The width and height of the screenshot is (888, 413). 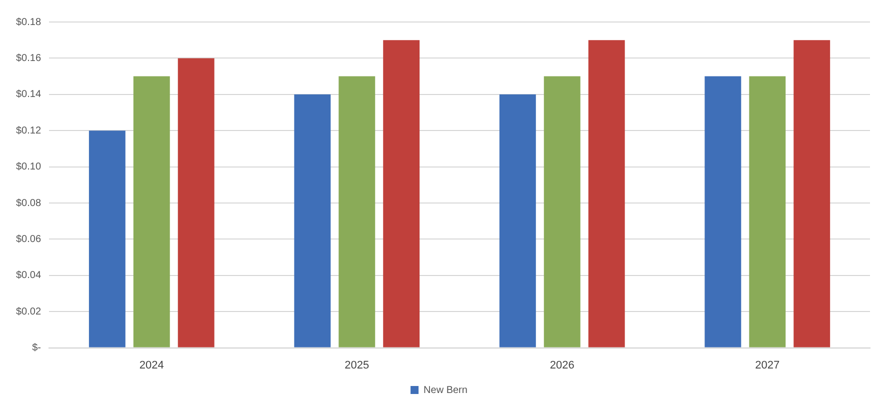 I want to click on y-tick-label: $-, so click(x=37, y=348).